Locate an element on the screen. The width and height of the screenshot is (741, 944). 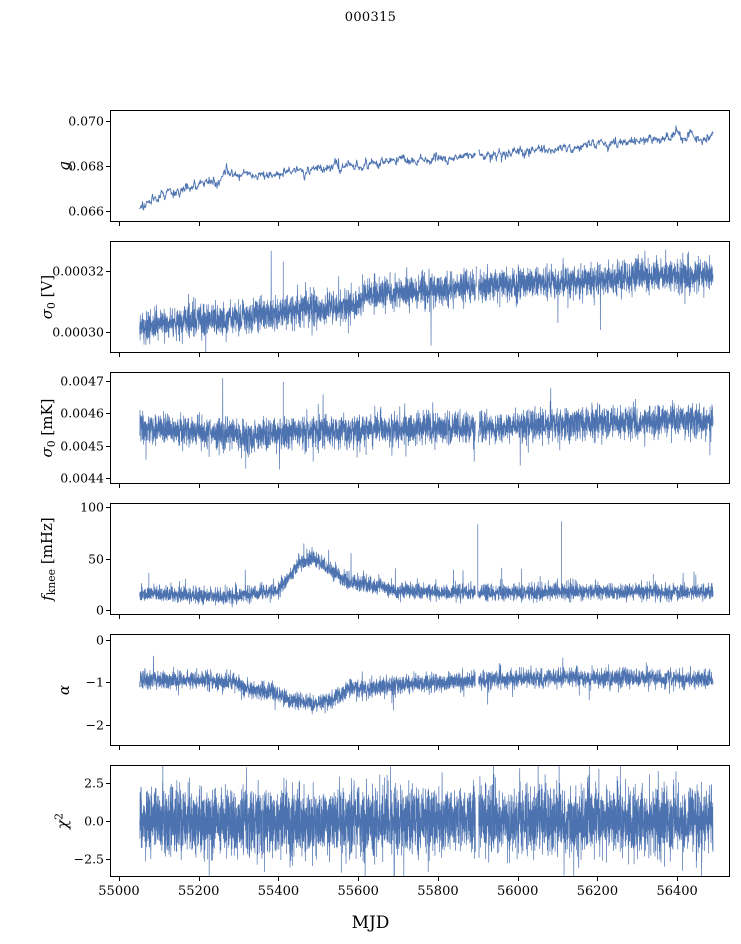
y-tick-label-5-2: 2.5 is located at coordinates (94, 783).